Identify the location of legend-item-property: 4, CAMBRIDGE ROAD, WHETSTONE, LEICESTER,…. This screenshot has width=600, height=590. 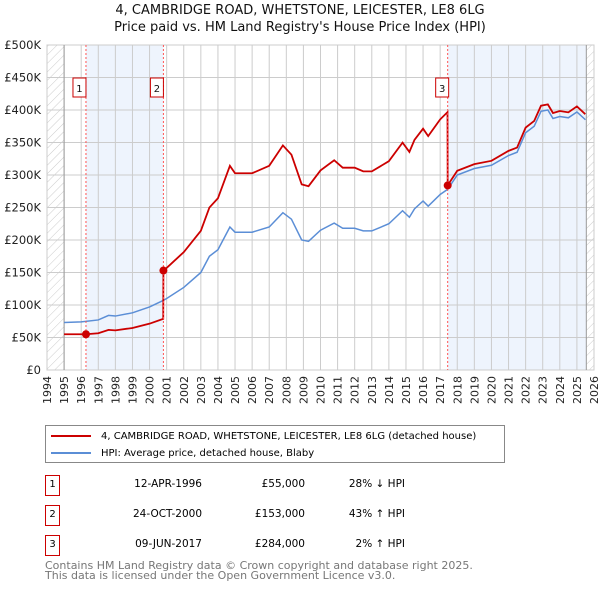
(263, 436).